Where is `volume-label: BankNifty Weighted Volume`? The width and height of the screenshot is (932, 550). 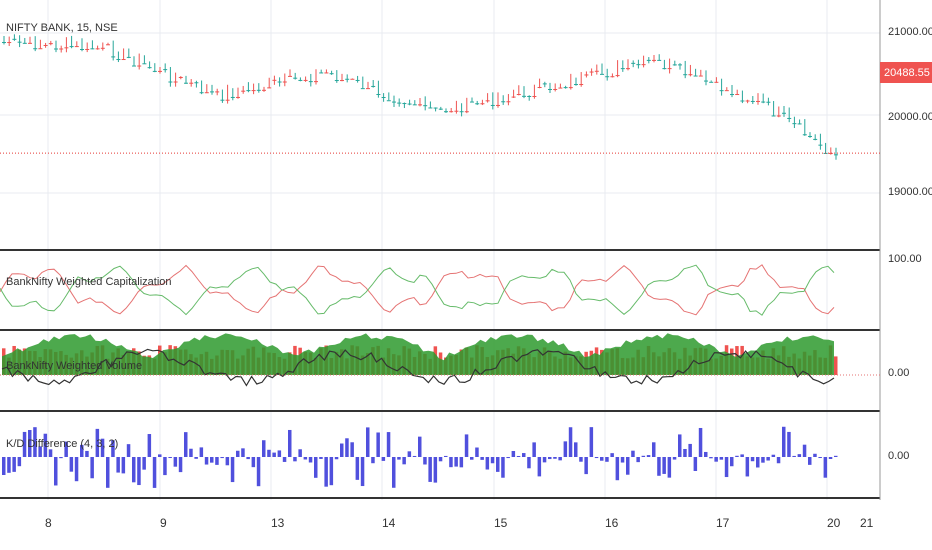
volume-label: BankNifty Weighted Volume is located at coordinates (74, 366).